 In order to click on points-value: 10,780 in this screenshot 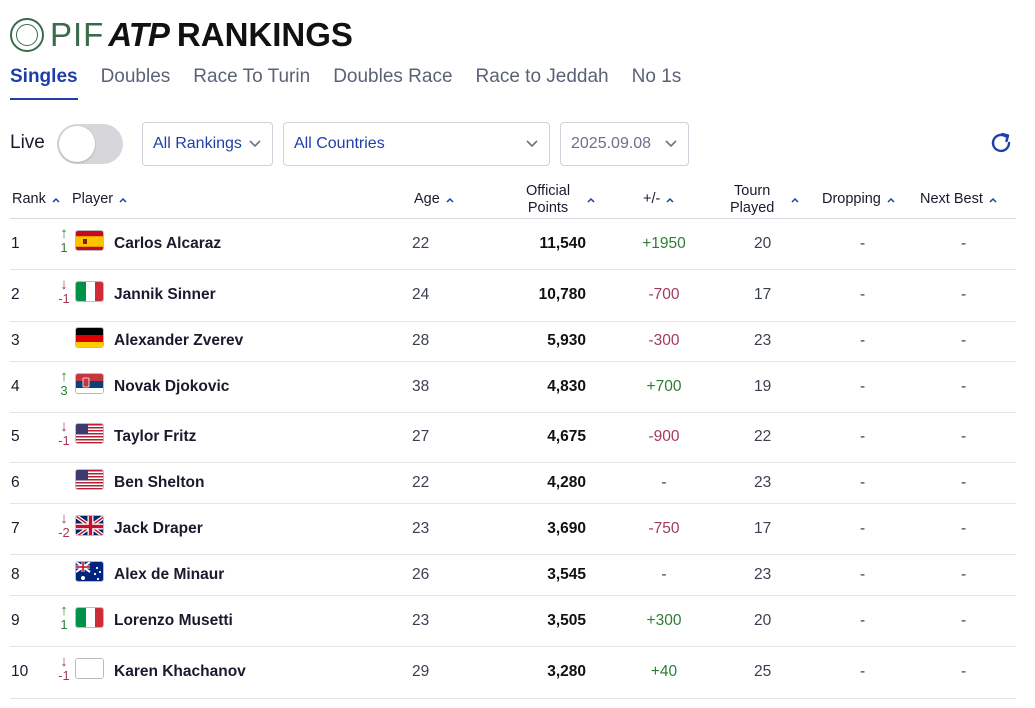, I will do `click(562, 294)`.